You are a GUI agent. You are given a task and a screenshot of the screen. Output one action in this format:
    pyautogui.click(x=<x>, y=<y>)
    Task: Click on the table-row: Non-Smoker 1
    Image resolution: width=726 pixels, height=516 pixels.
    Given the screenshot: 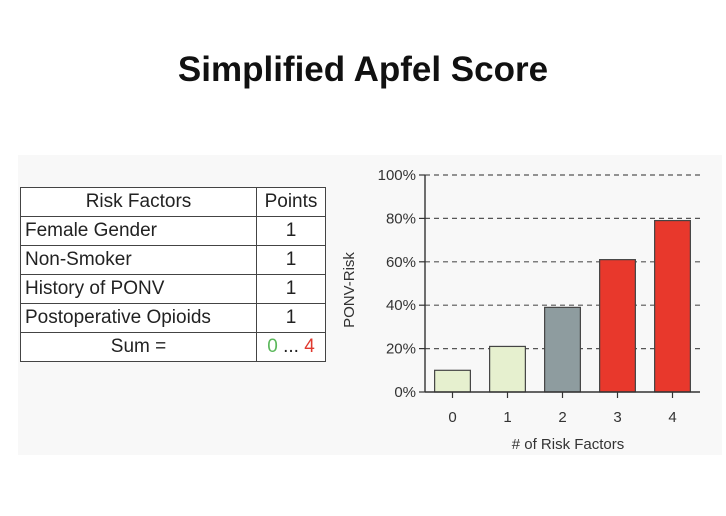 What is the action you would take?
    pyautogui.click(x=173, y=260)
    